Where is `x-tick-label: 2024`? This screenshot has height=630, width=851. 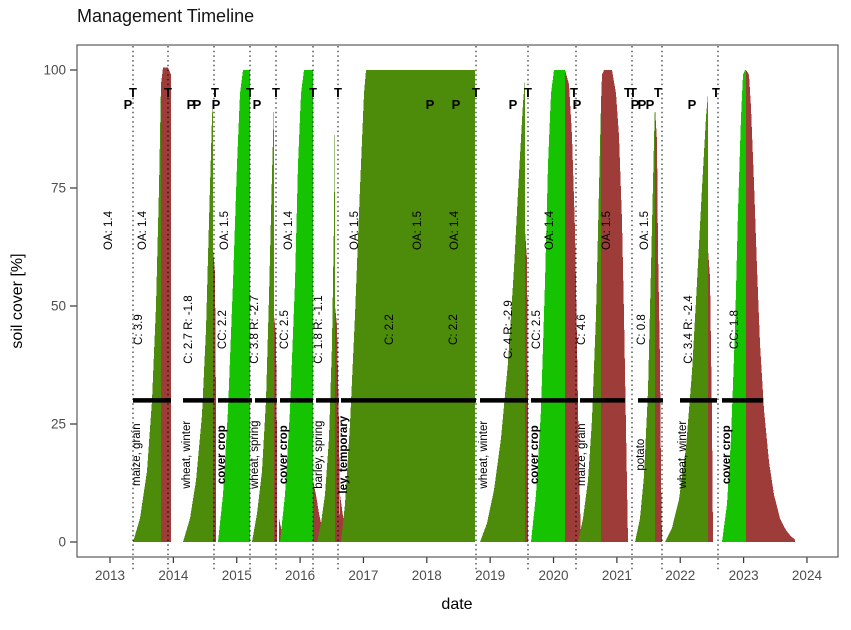 x-tick-label: 2024 is located at coordinates (807, 575).